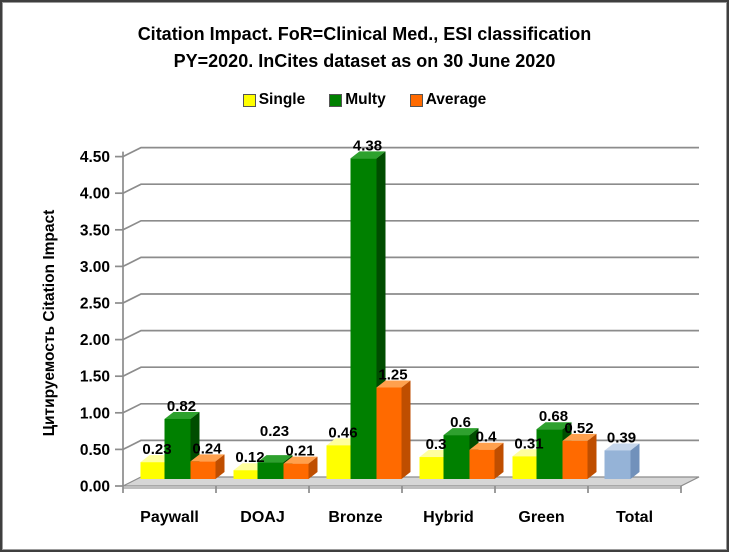 The height and width of the screenshot is (552, 729). Describe the element at coordinates (460, 422) in the screenshot. I see `data-label: 0.6` at that location.